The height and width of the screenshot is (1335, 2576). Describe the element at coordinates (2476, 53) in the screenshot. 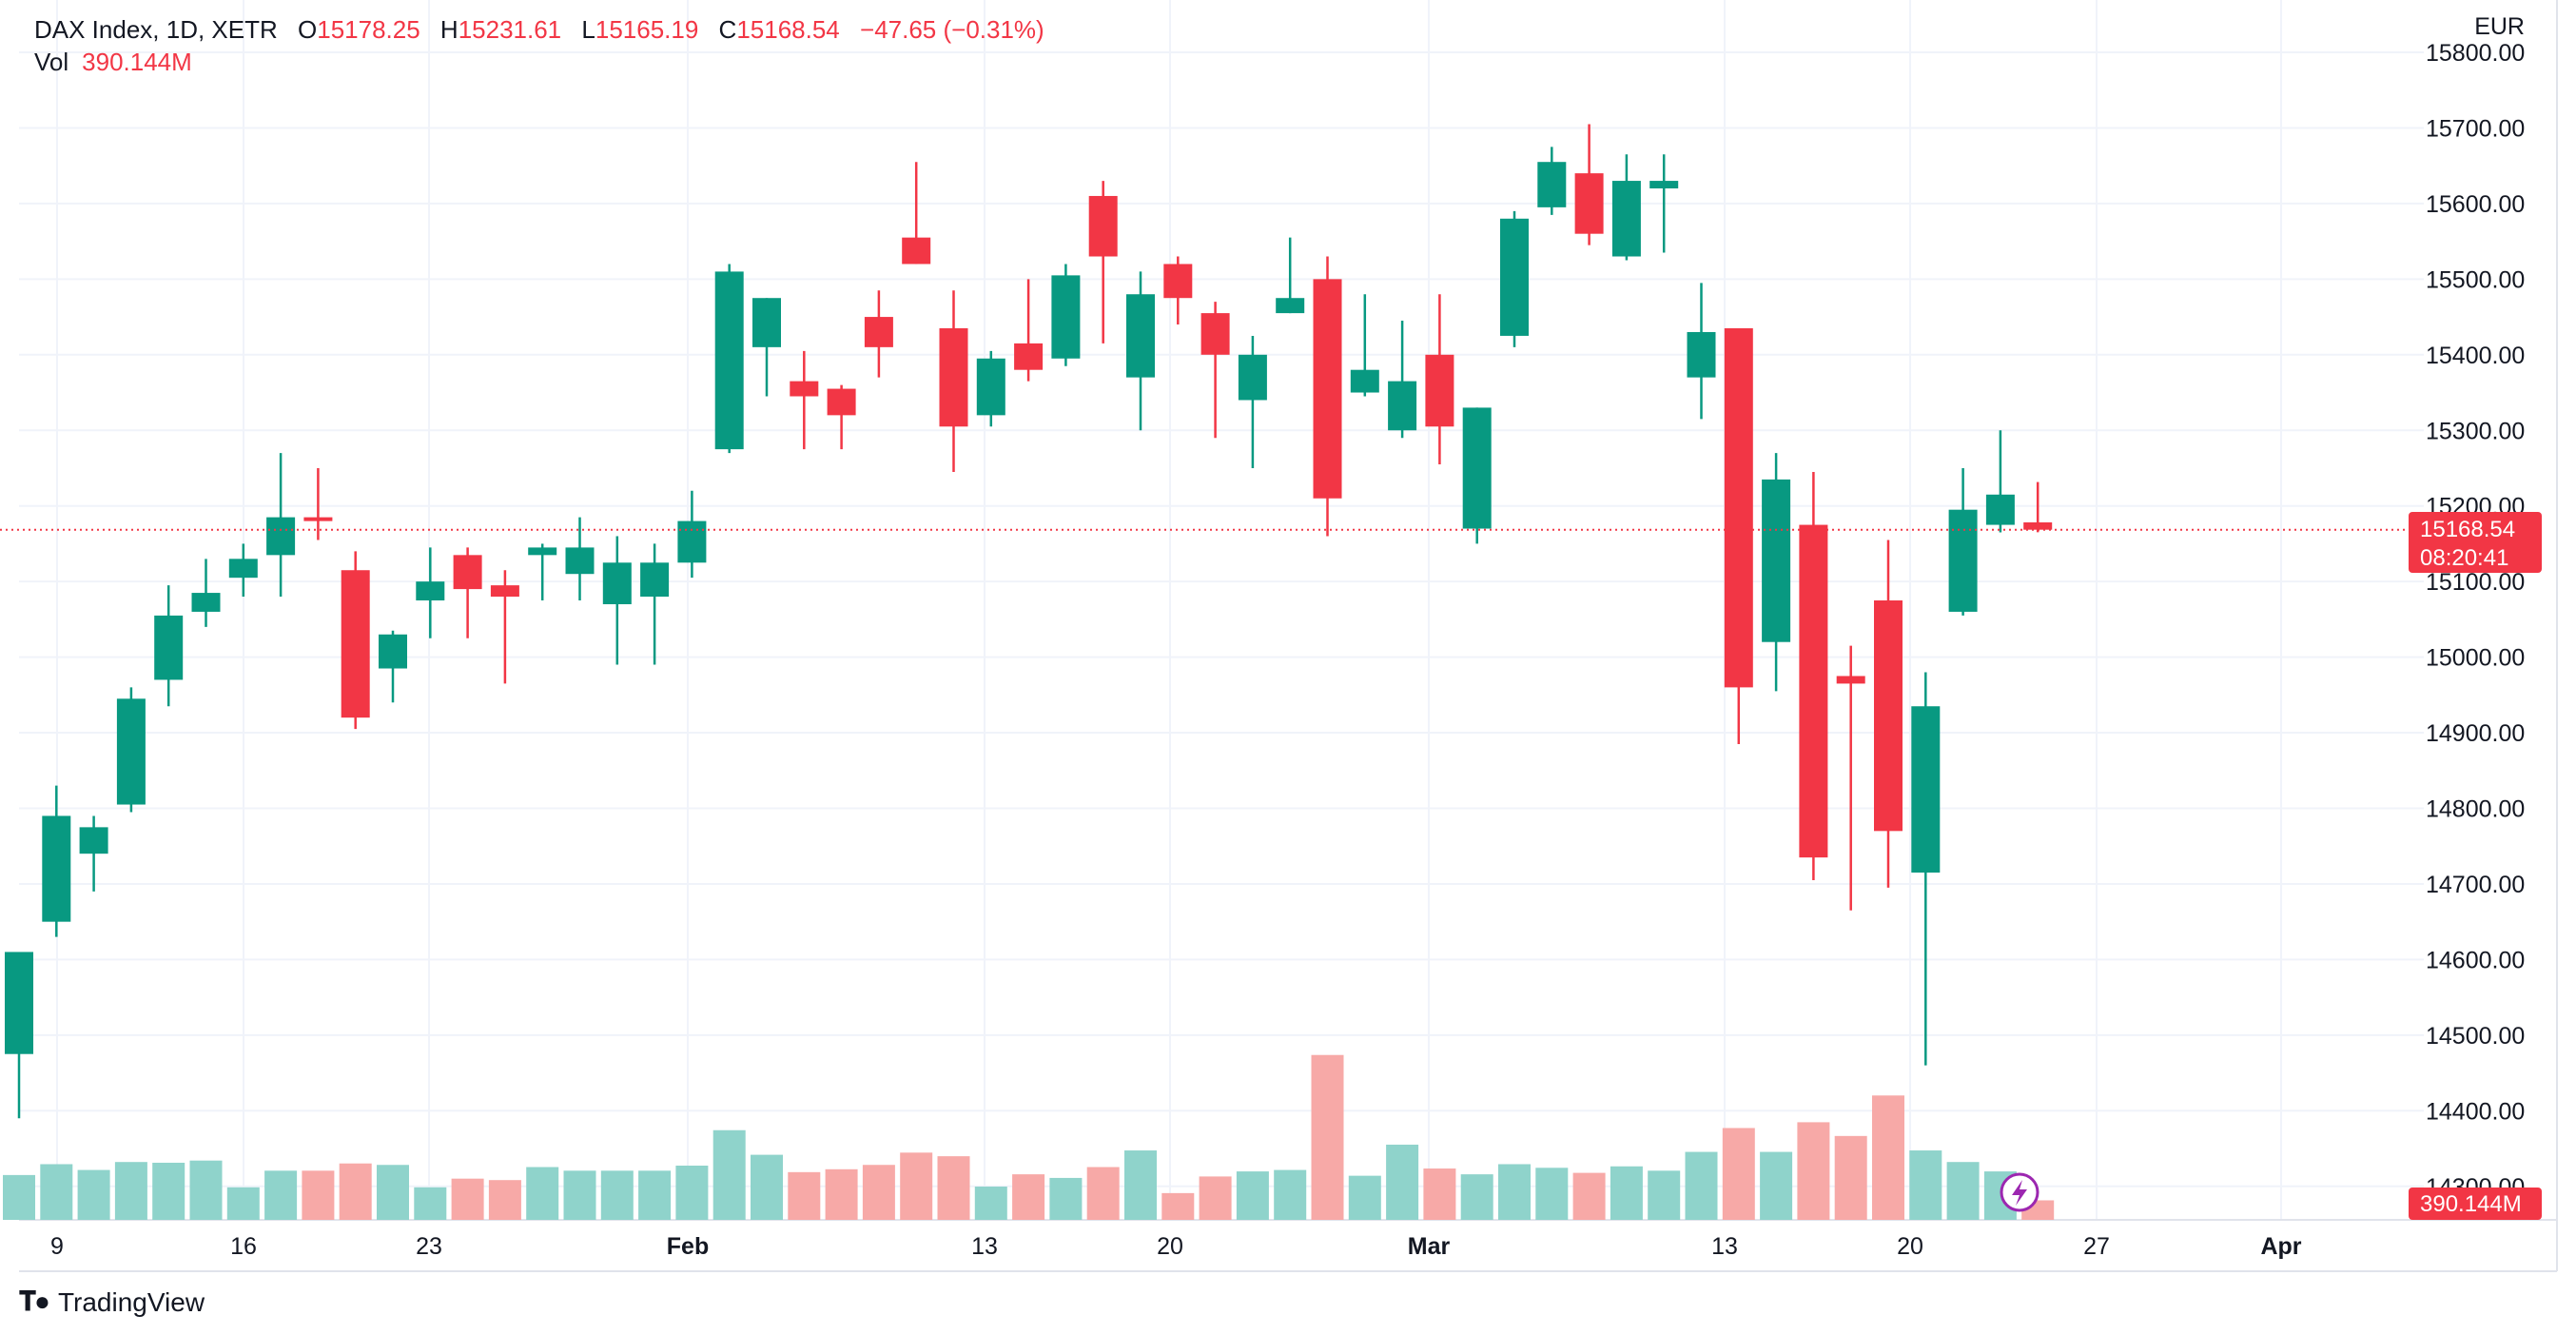

I see `price-tick-label: 15800.00` at that location.